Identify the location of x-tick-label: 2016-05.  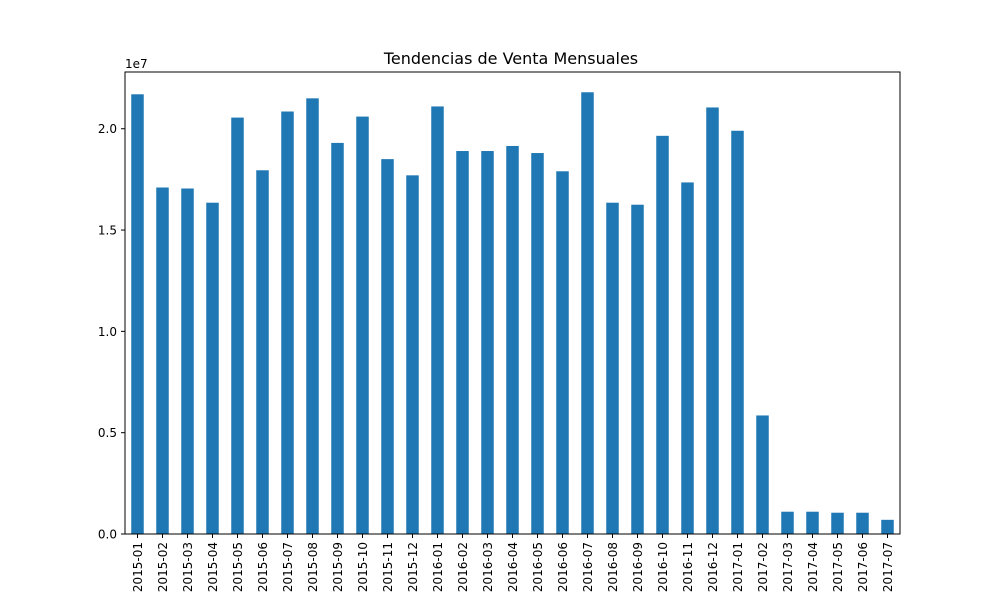
(538, 567).